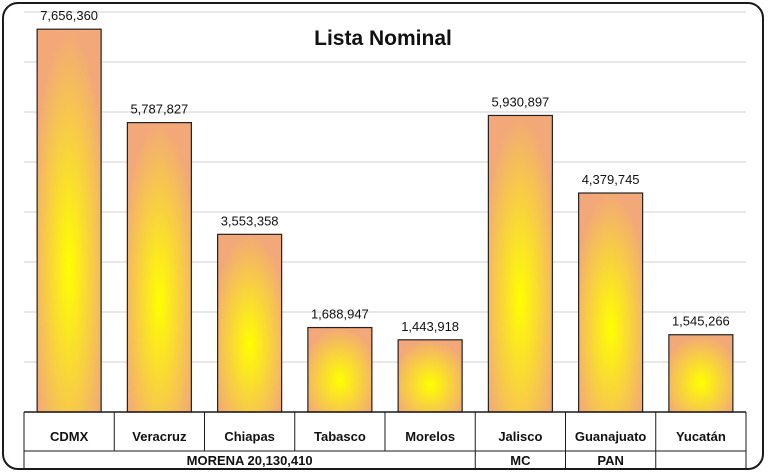 The image size is (768, 474). What do you see at coordinates (69, 15) in the screenshot?
I see `value-label: 7,656,360` at bounding box center [69, 15].